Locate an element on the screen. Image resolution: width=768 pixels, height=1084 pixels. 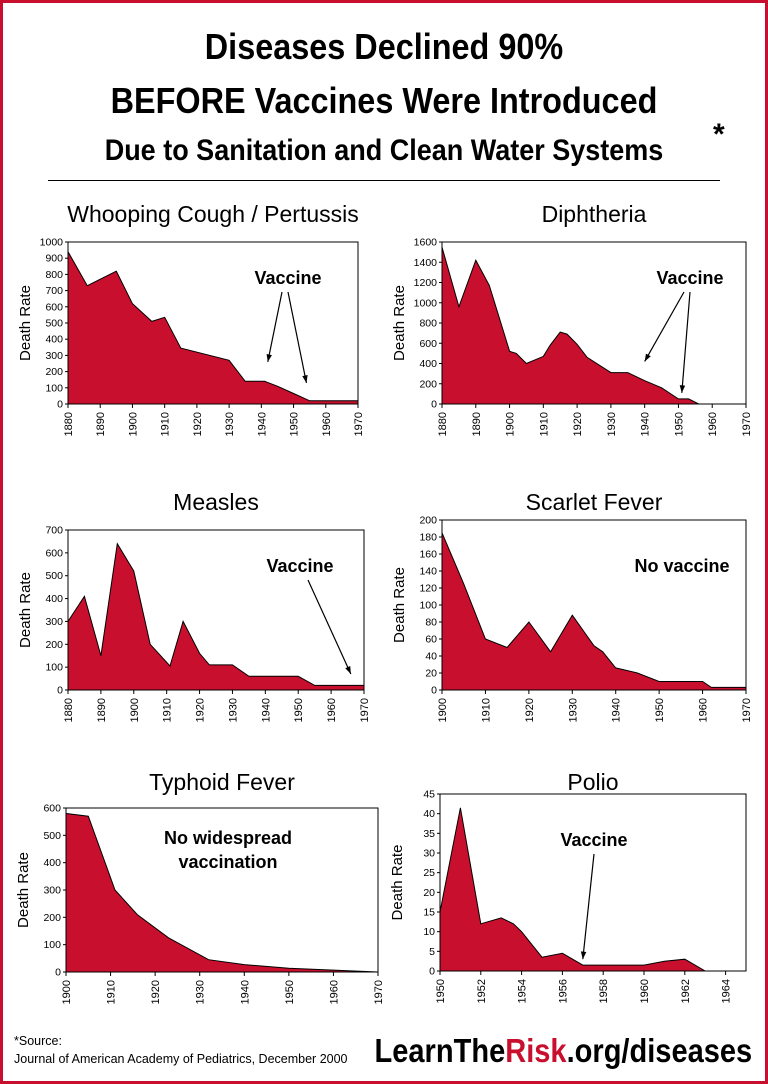
annotation-line: vaccination is located at coordinates (227, 862).